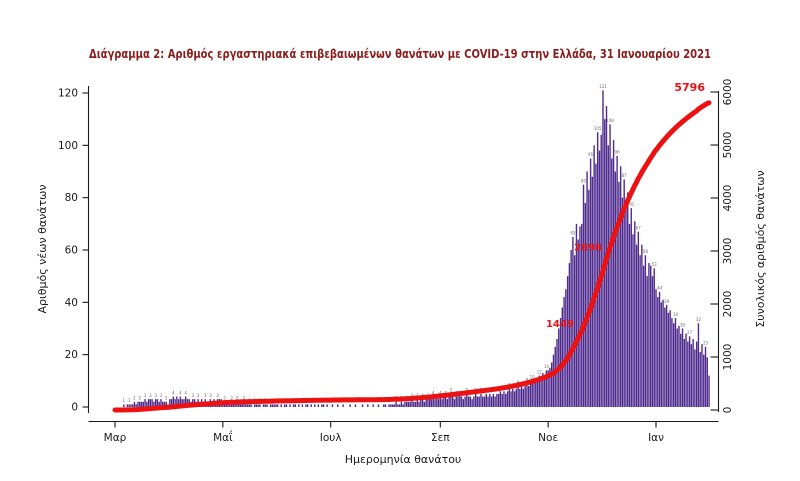 This screenshot has width=800, height=481. I want to click on svg-text: 27, so click(690, 332).